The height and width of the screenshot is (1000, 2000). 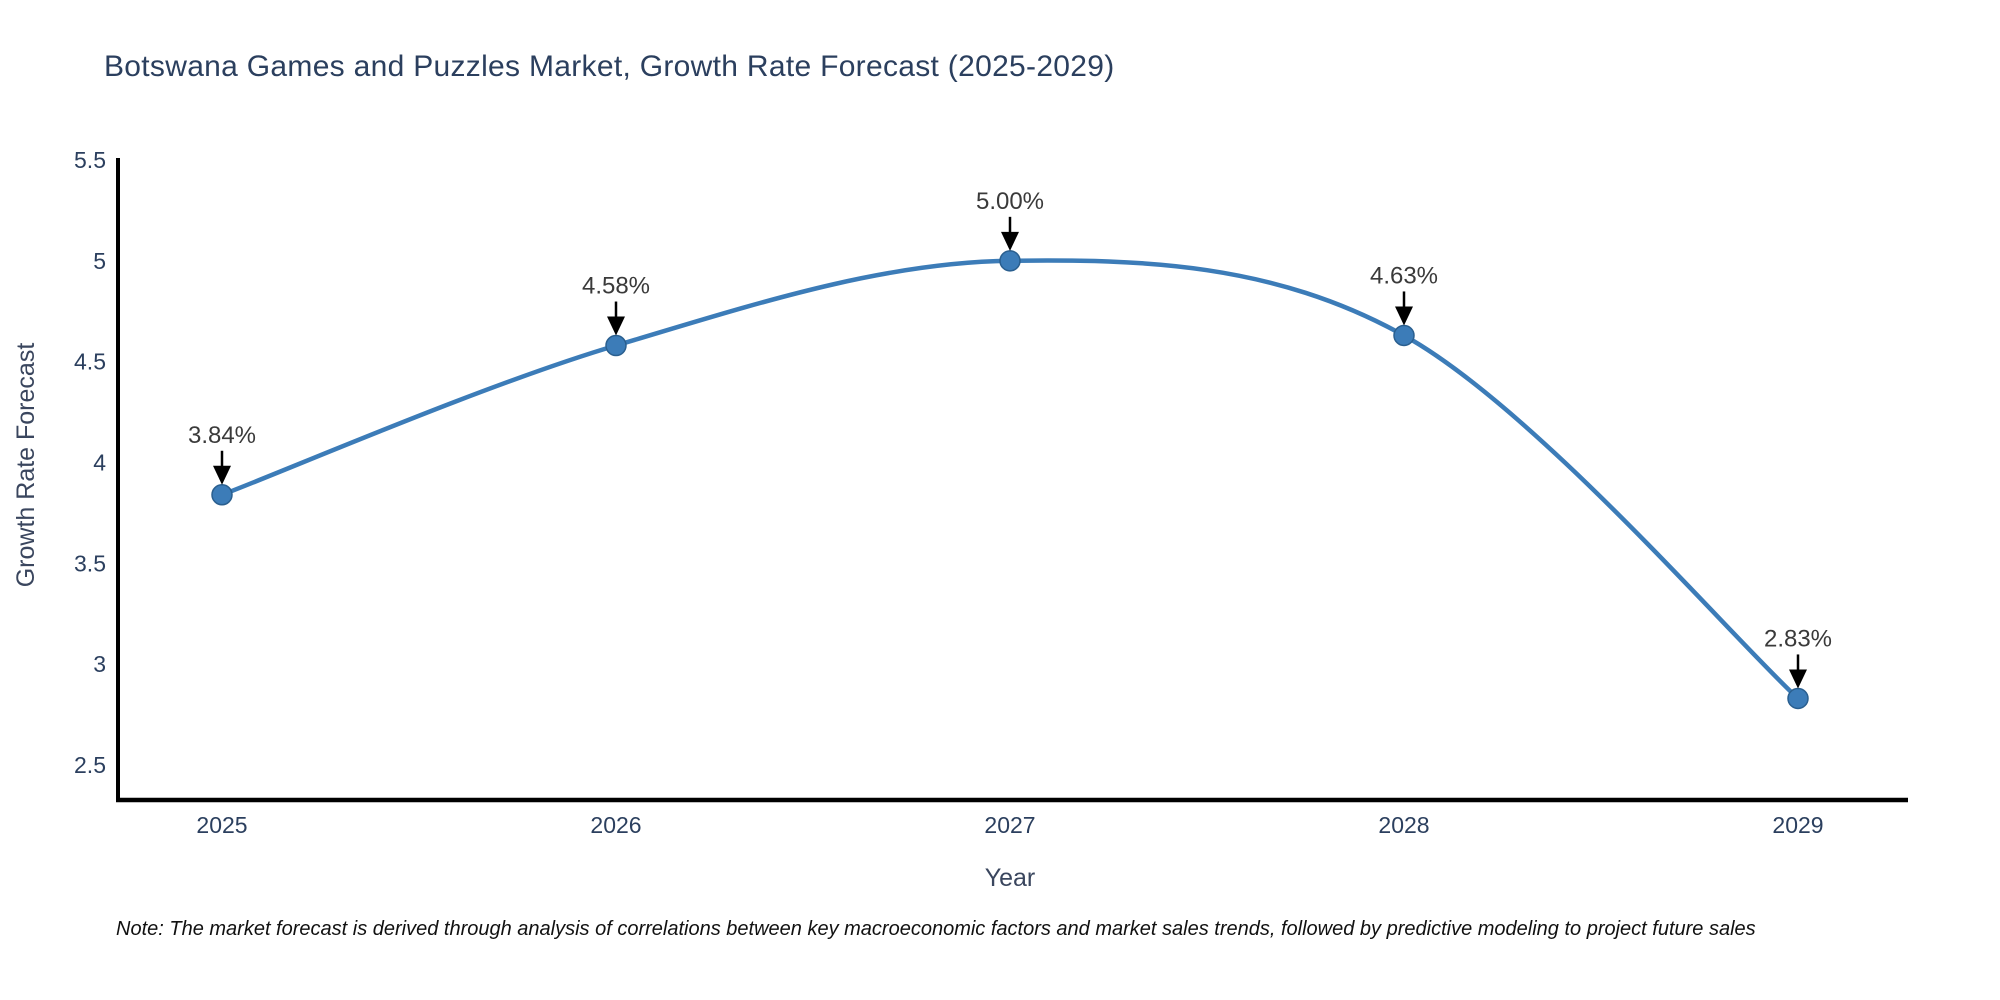 I want to click on annotation-label: 4.58%, so click(x=616, y=286).